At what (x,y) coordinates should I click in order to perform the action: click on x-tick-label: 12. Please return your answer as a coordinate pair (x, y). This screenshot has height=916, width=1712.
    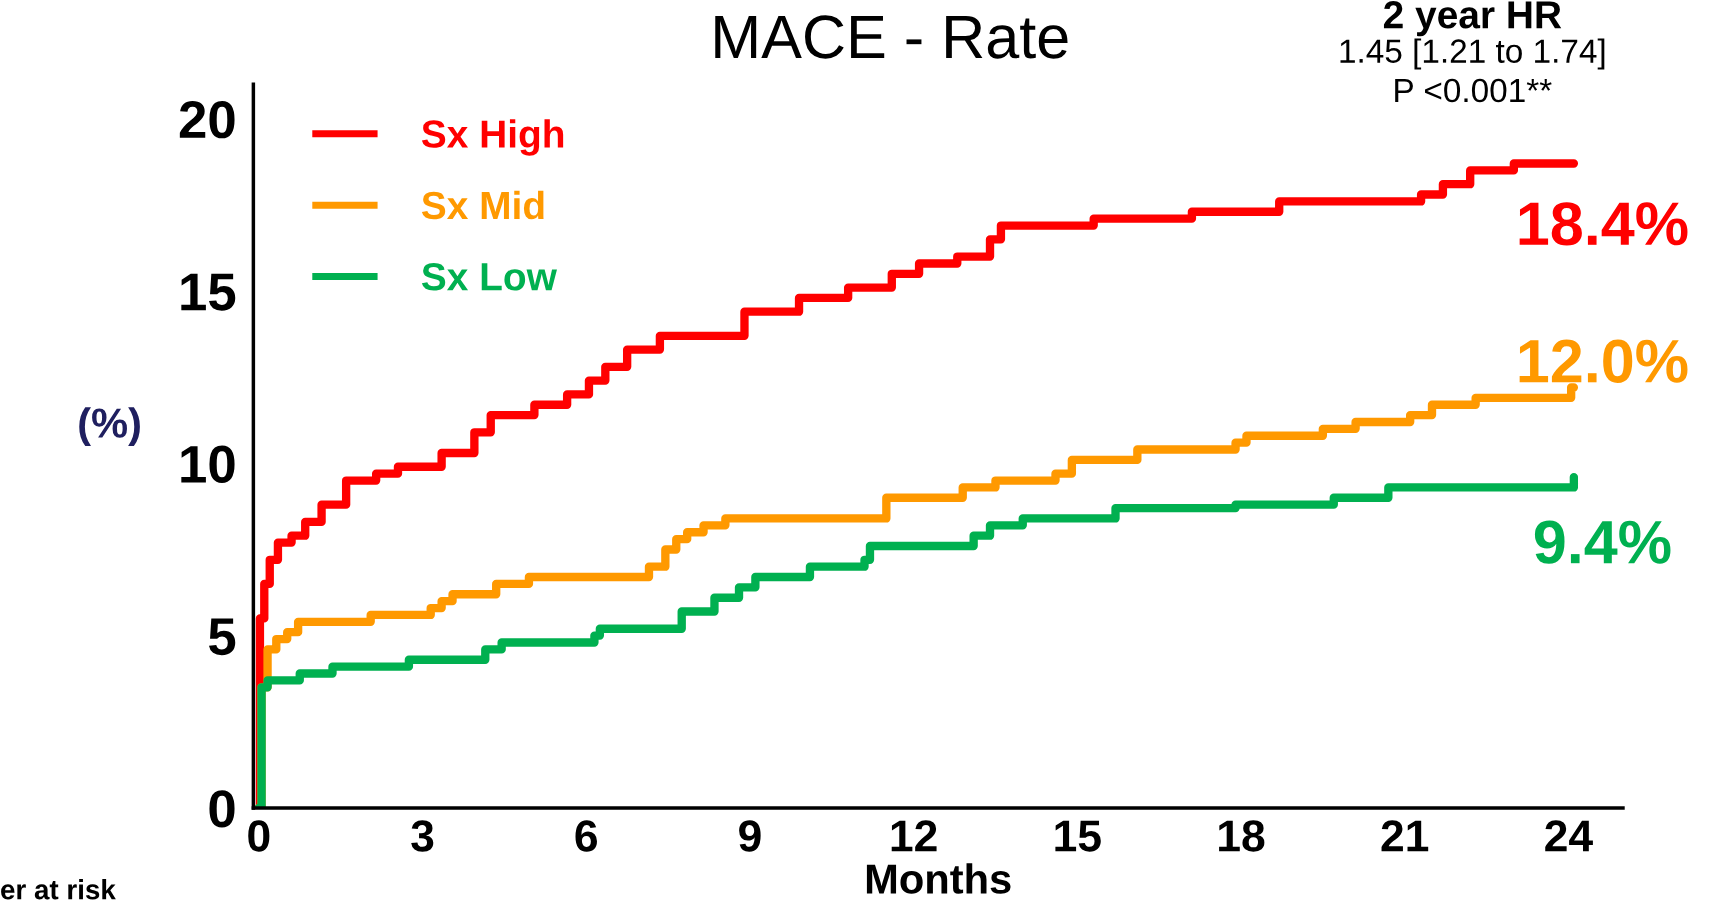
    Looking at the image, I should click on (914, 836).